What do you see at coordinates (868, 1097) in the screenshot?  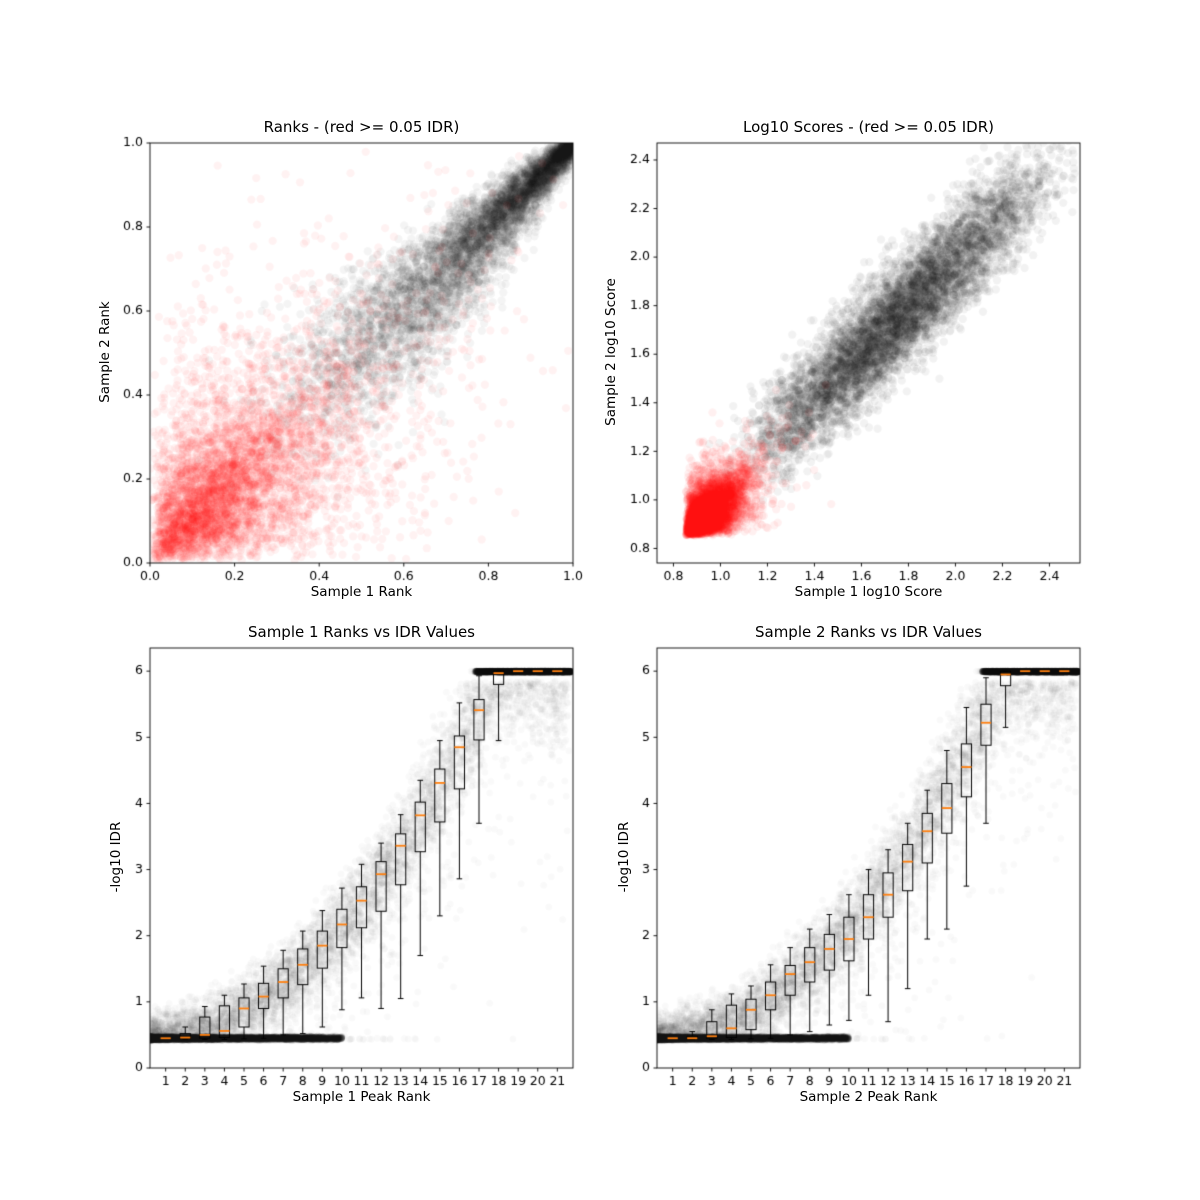 I see `sample2-idr-plot-xlabel: Sample 2 Peak Rank` at bounding box center [868, 1097].